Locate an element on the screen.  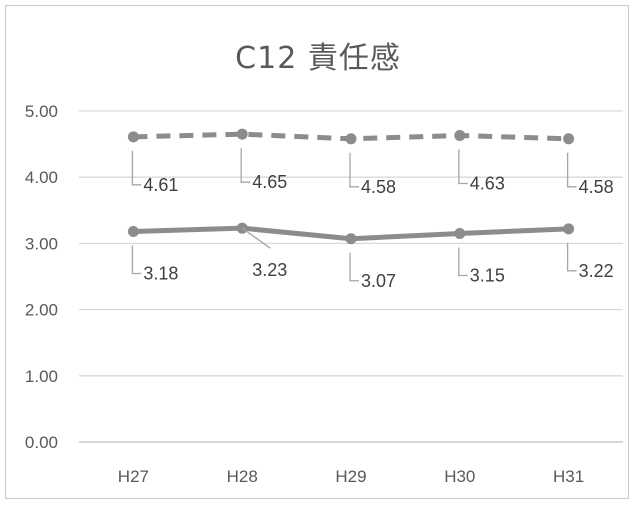
x-tick-label: H31 is located at coordinates (568, 476).